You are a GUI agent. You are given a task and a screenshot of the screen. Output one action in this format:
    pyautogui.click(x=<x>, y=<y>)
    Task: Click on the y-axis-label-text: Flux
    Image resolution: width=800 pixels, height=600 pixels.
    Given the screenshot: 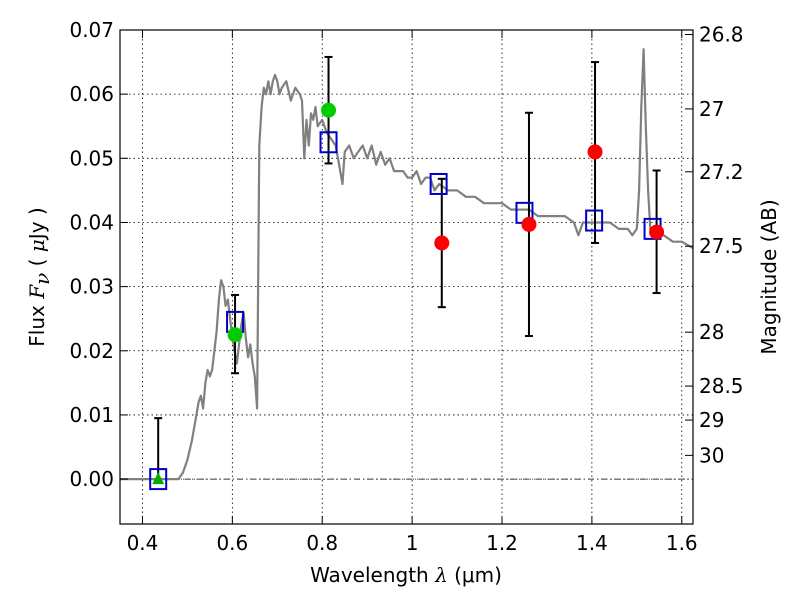 What is the action you would take?
    pyautogui.click(x=37, y=326)
    